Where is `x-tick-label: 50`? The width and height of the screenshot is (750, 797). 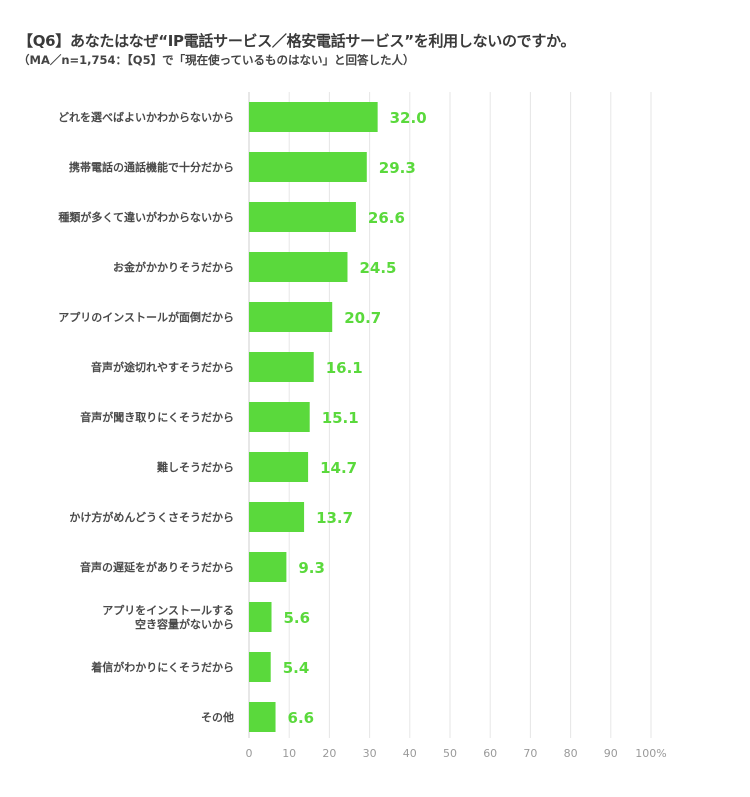
x-tick-label: 50 is located at coordinates (450, 753).